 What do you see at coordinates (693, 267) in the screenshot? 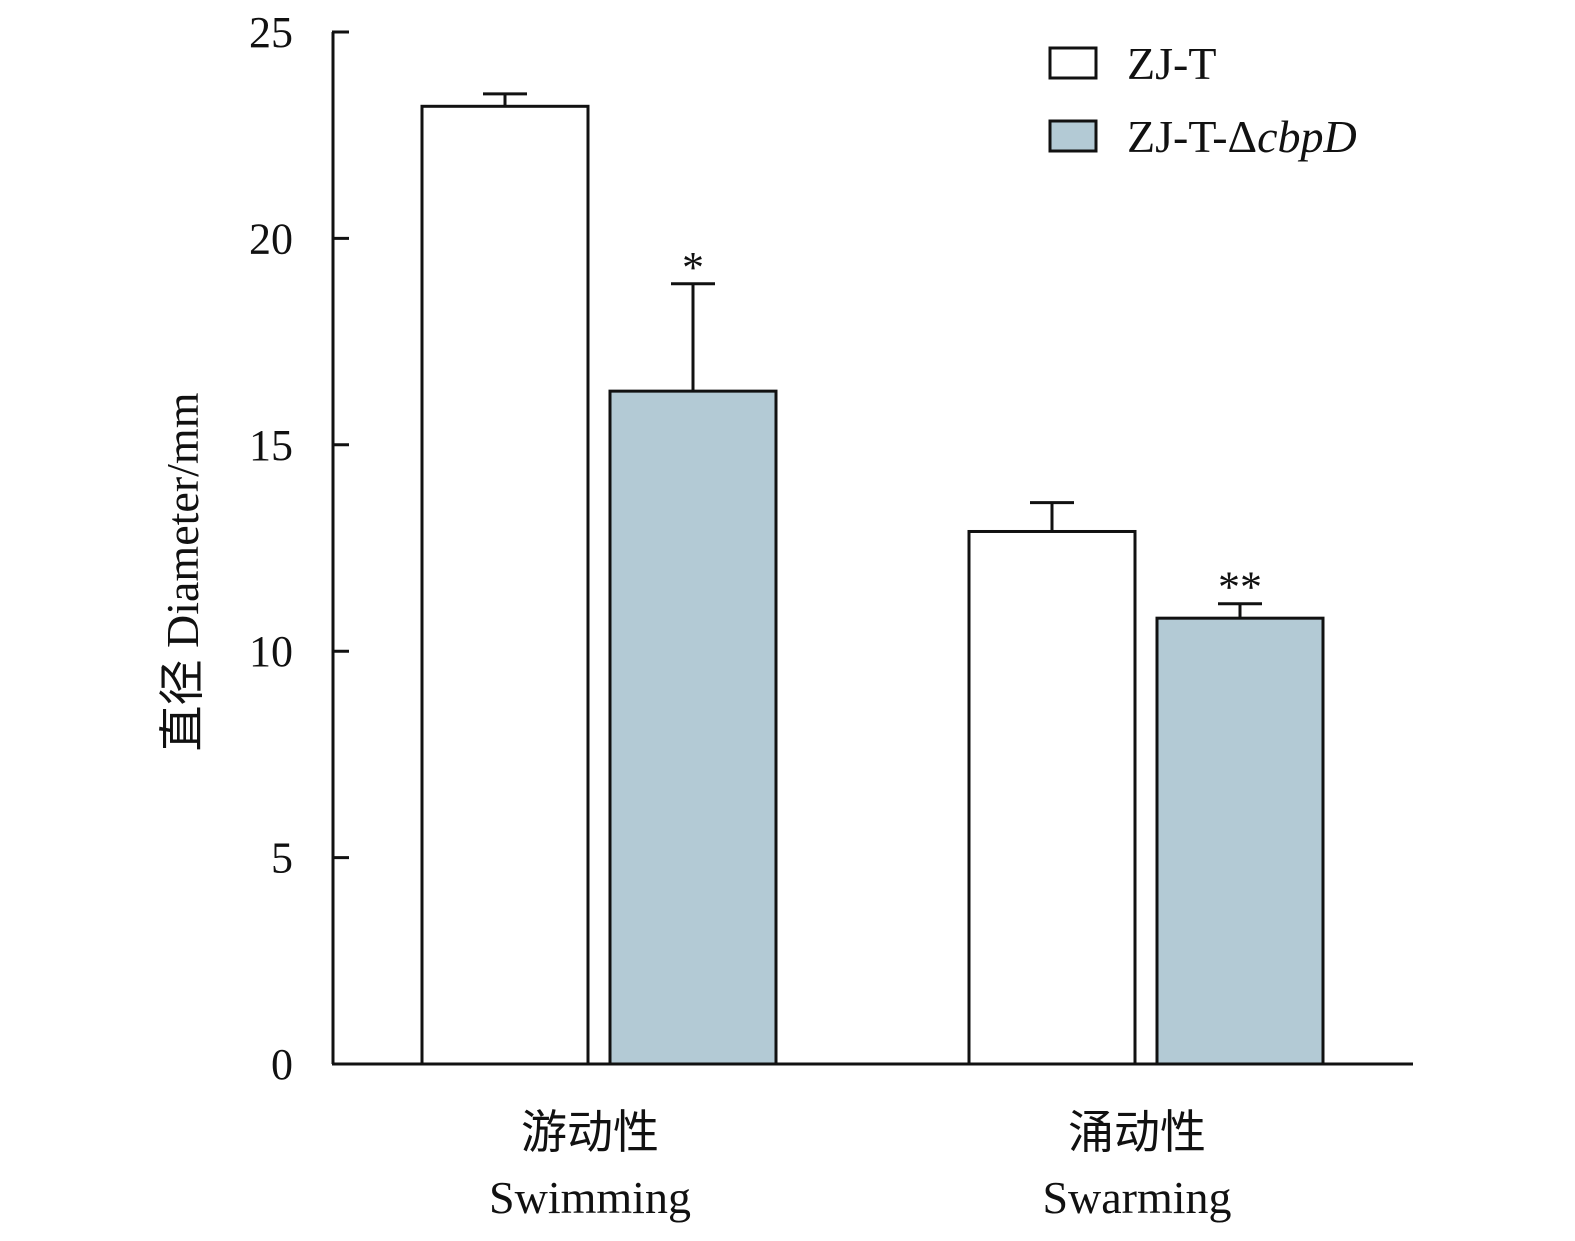
I see `significance-marker: *` at bounding box center [693, 267].